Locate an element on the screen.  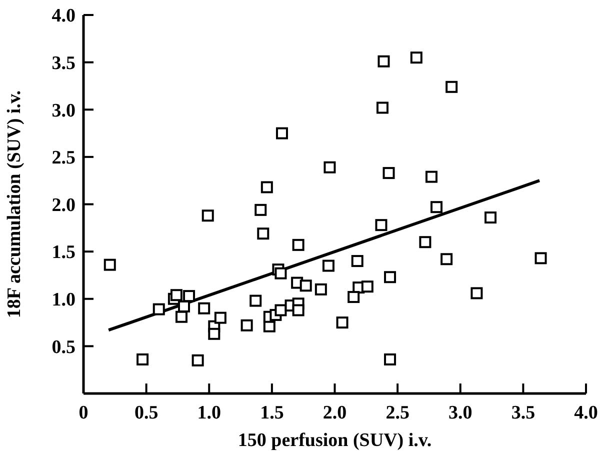
y-tick-label: 0.5 is located at coordinates (64, 347).